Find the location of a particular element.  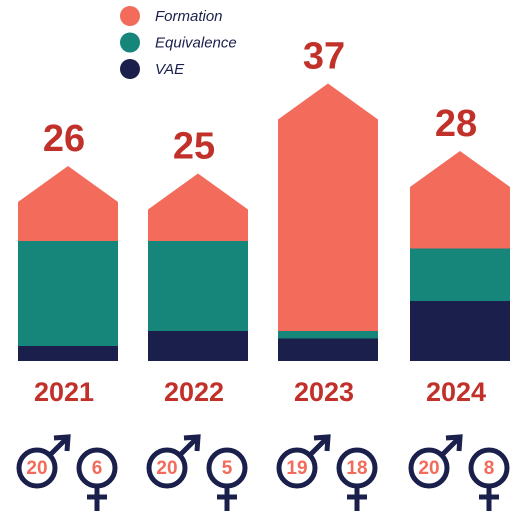

total-label: 26 is located at coordinates (64, 139).